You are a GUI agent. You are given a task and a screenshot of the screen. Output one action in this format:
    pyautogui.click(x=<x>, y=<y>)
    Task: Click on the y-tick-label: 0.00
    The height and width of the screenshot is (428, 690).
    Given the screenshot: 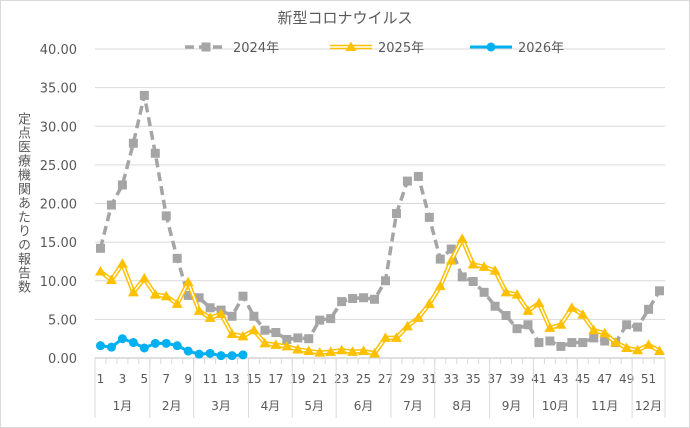 What is the action you would take?
    pyautogui.click(x=62, y=359)
    